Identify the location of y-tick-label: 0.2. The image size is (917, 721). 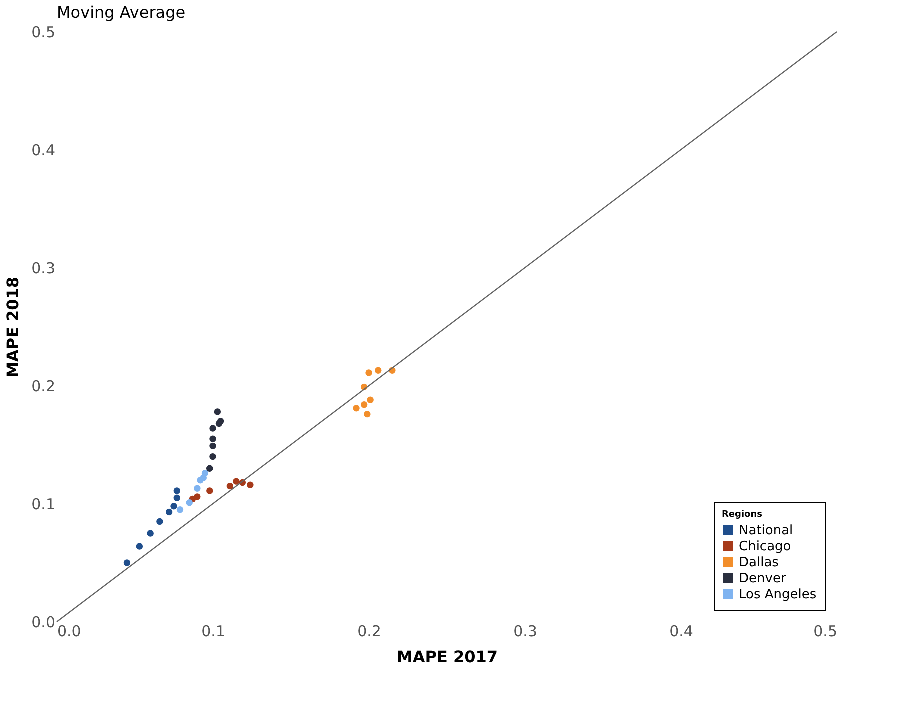
(44, 387).